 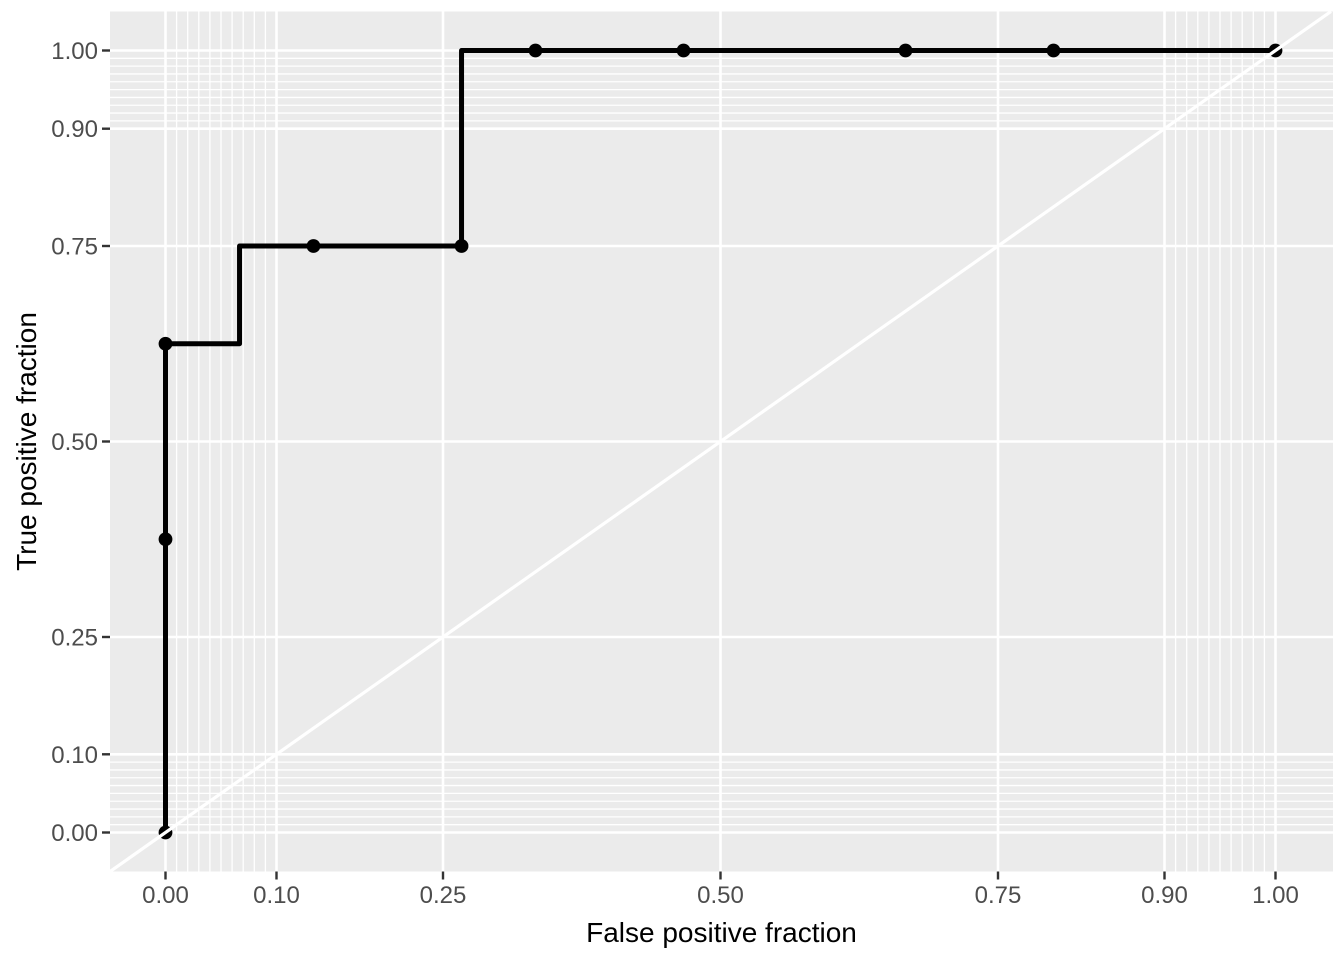 What do you see at coordinates (74, 51) in the screenshot?
I see `y-tick-label: 1.00` at bounding box center [74, 51].